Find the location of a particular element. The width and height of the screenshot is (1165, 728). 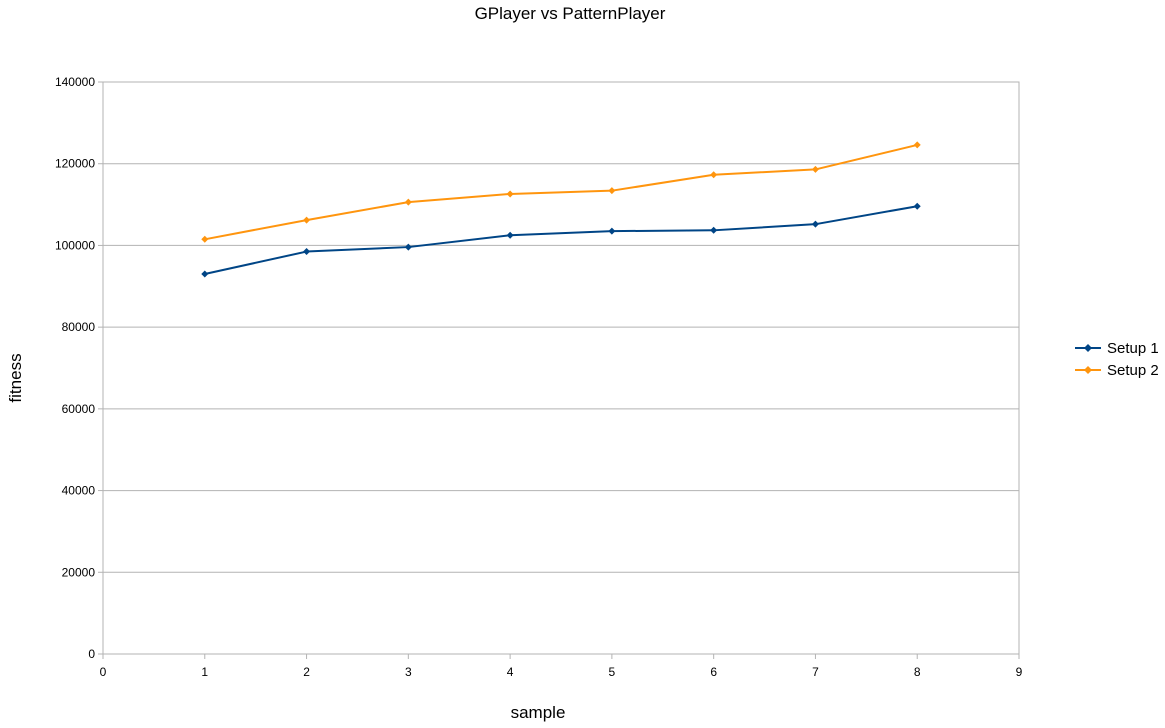

legend: Setup 1 Setup 2 is located at coordinates (1117, 359).